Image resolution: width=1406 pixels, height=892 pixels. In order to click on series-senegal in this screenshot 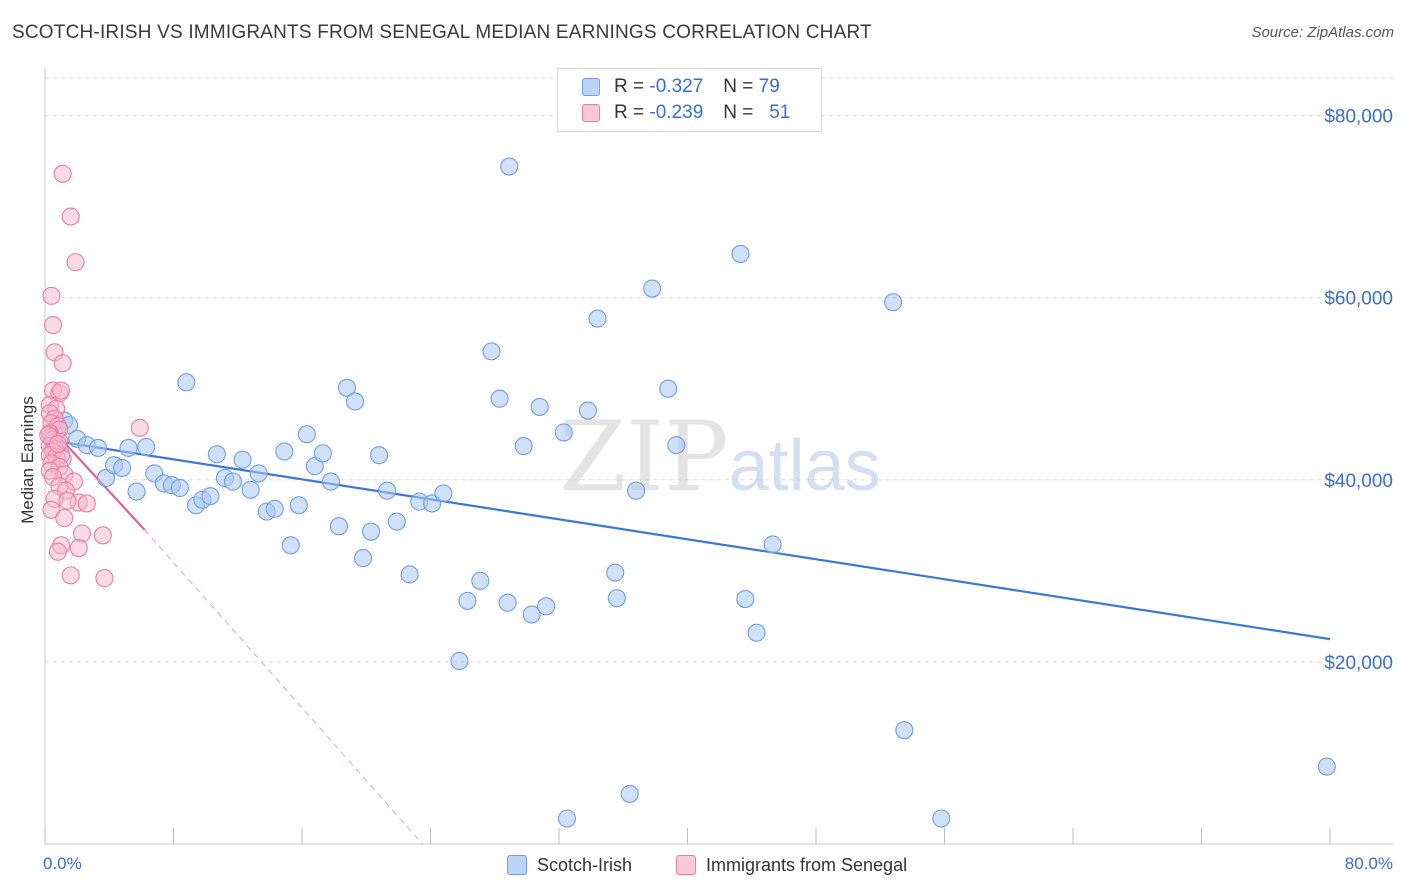, I will do `click(94, 376)`.